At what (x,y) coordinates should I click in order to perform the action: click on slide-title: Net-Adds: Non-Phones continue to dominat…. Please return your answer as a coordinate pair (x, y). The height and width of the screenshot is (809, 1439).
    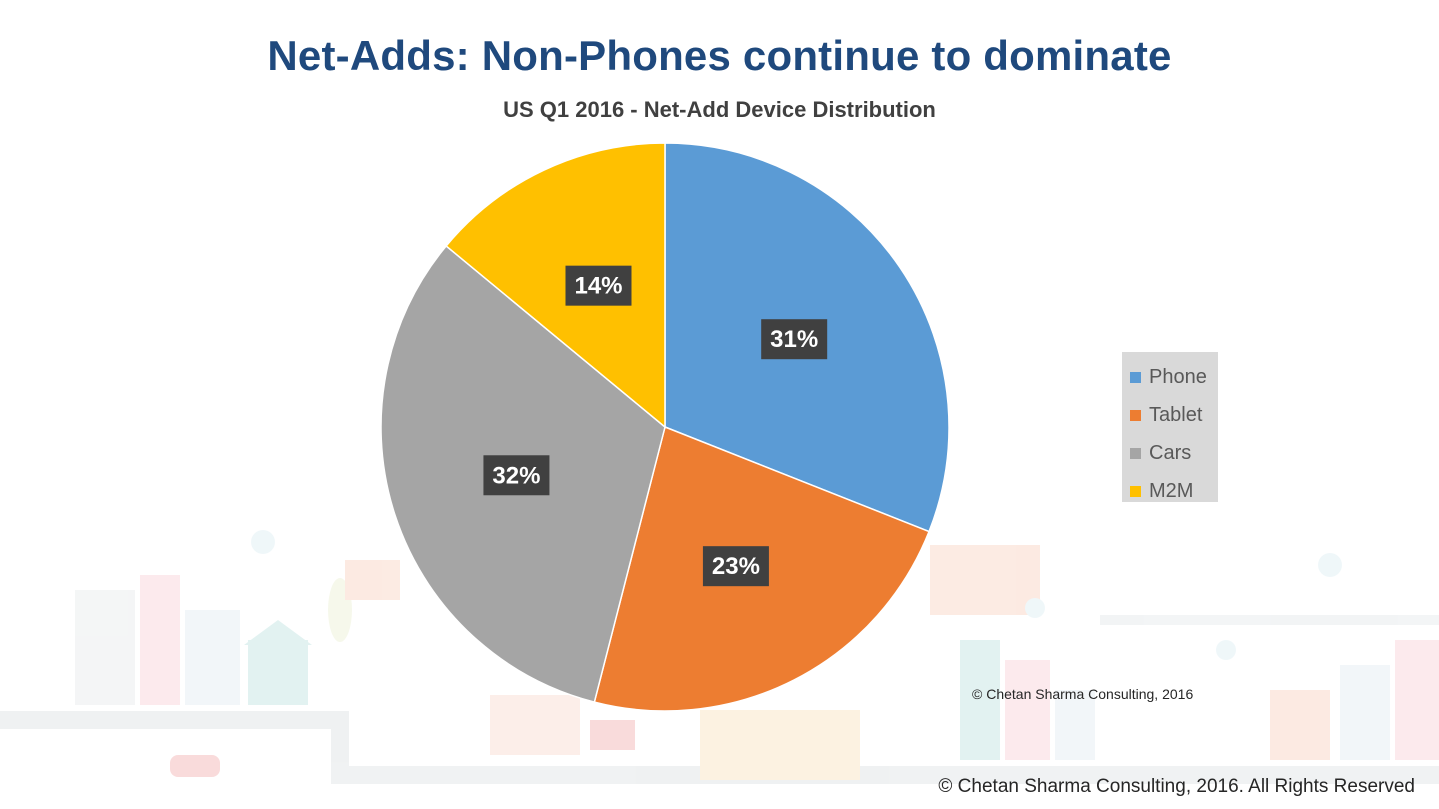
    Looking at the image, I should click on (719, 55).